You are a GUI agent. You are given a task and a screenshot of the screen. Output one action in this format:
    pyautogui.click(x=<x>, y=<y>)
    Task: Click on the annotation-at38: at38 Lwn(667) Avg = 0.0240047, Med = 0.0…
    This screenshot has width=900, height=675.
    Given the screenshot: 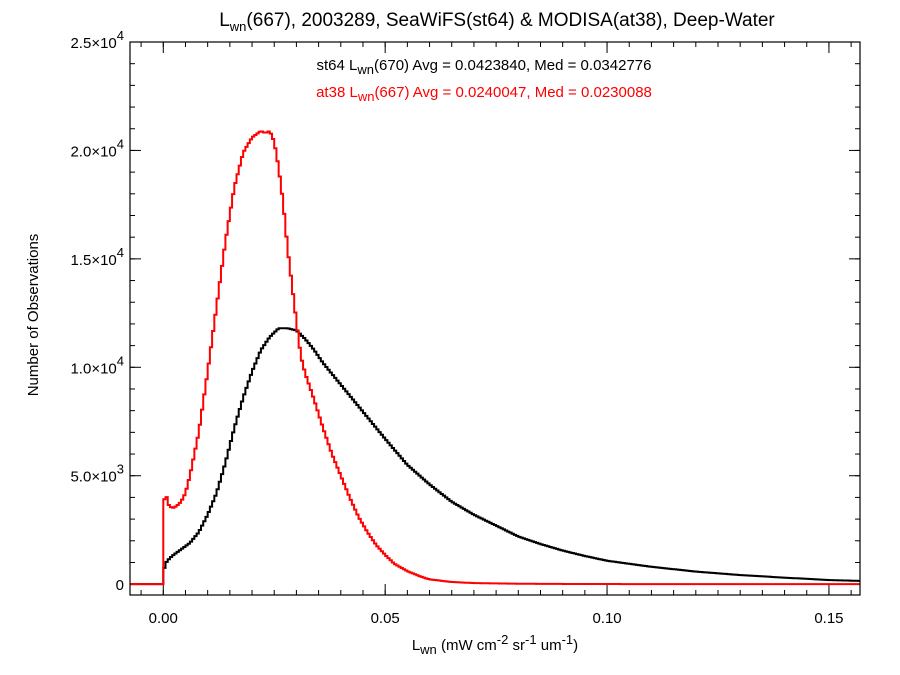 What is the action you would take?
    pyautogui.click(x=484, y=94)
    